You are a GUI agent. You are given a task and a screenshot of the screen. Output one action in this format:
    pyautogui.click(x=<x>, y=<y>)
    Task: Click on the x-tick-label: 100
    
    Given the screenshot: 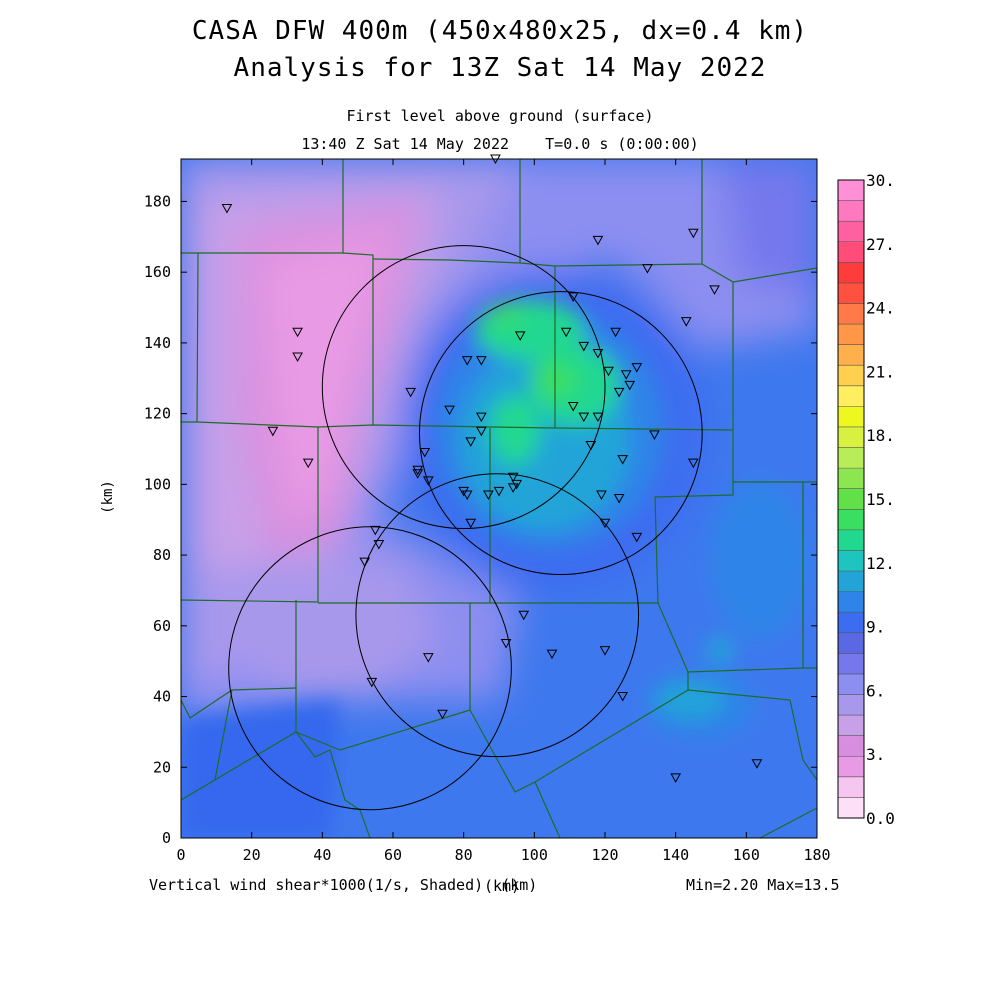 What is the action you would take?
    pyautogui.click(x=534, y=855)
    